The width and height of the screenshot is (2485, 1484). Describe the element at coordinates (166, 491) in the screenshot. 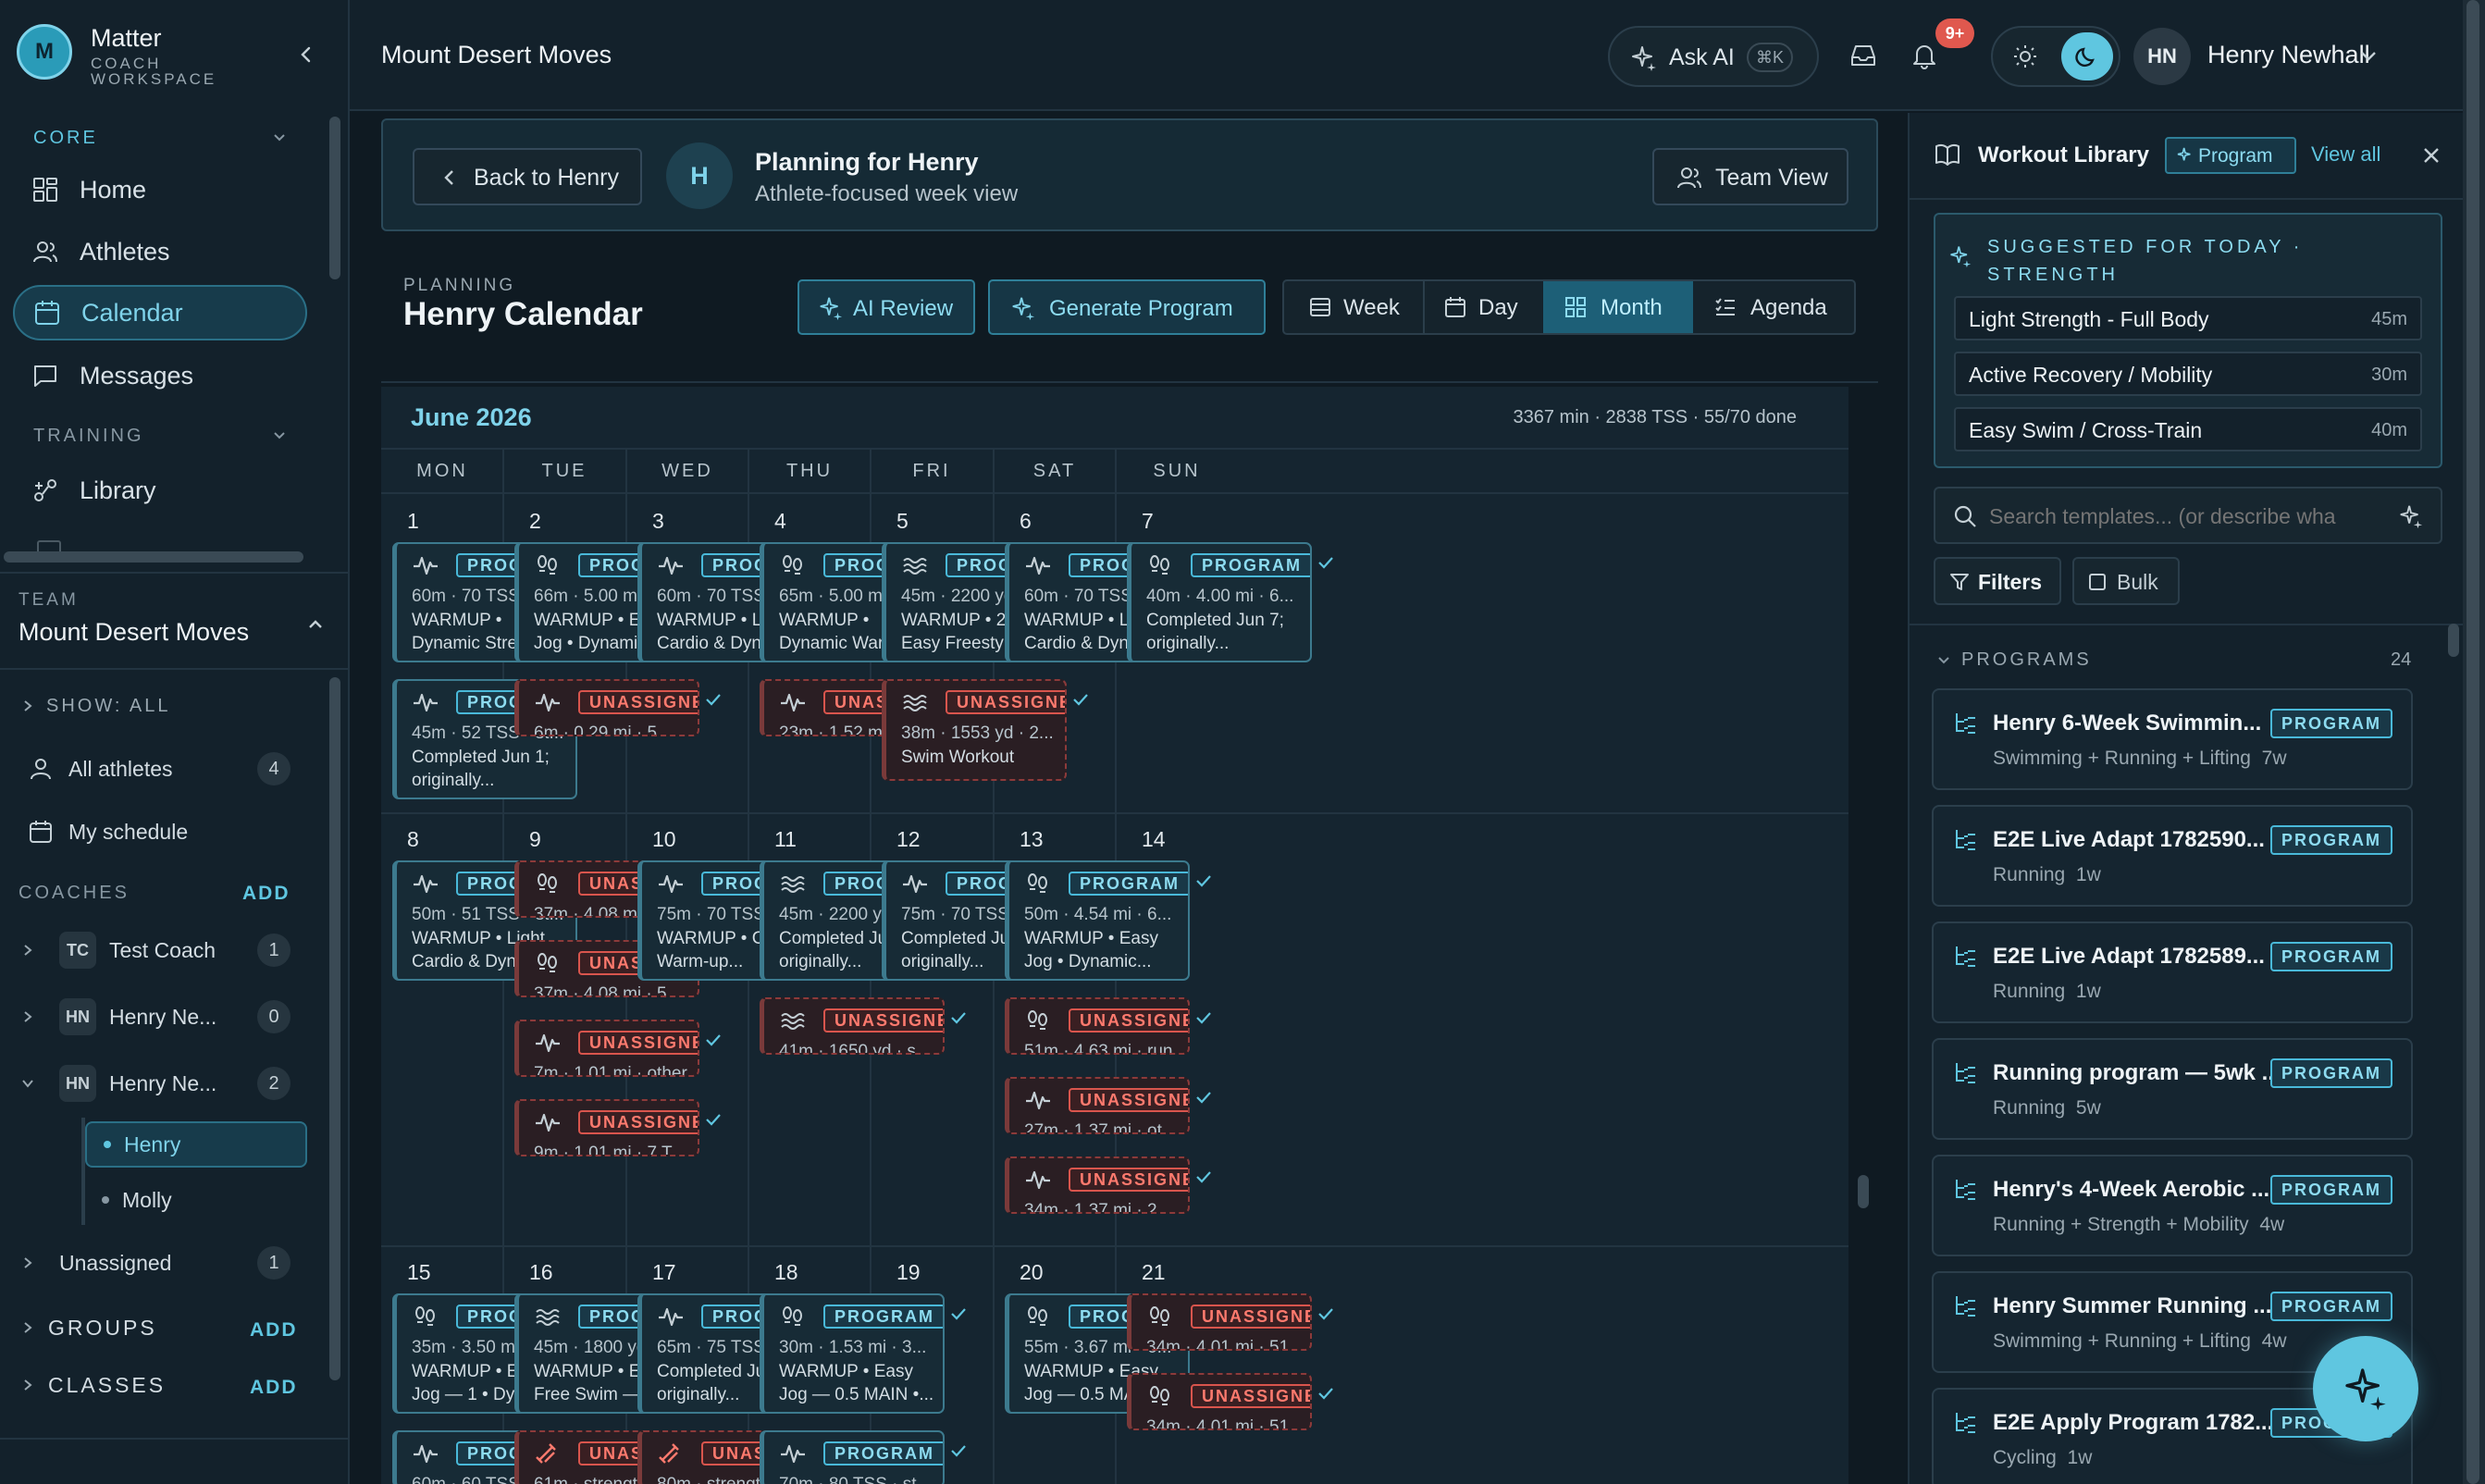

I see `nav-library: Library` at that location.